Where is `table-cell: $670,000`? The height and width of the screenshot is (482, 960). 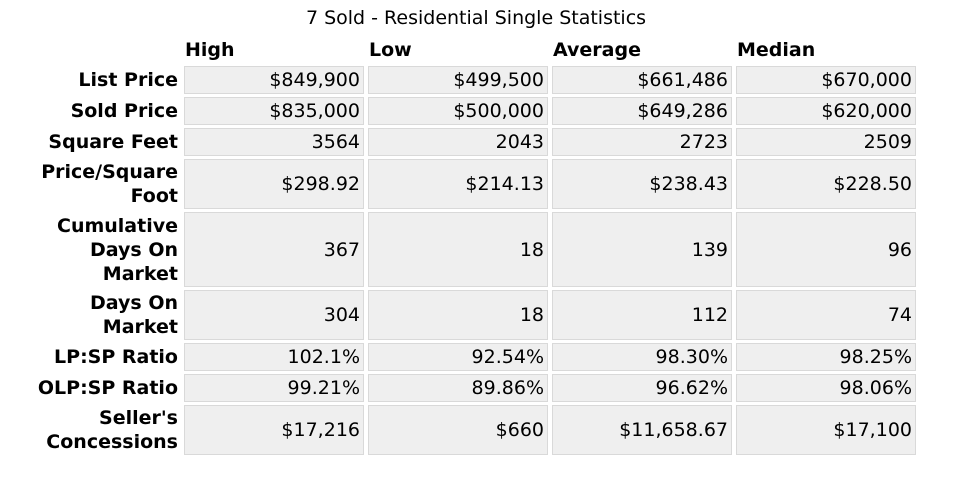 table-cell: $670,000 is located at coordinates (826, 80).